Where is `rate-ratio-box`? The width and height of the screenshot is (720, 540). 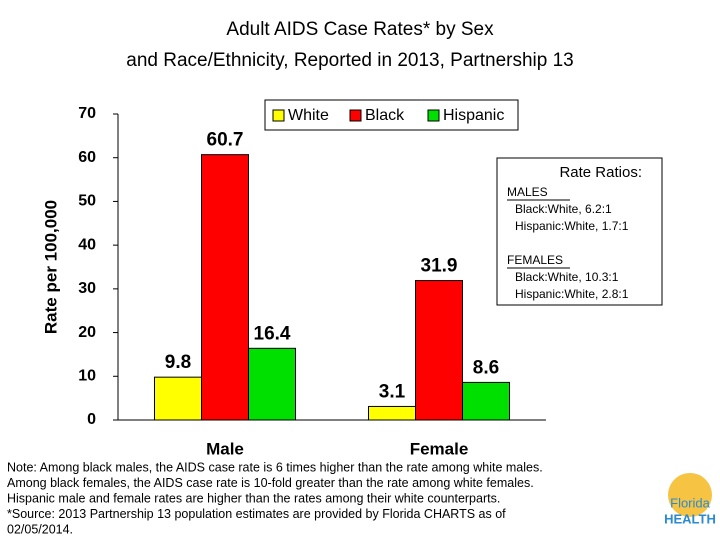
rate-ratio-box is located at coordinates (579, 231).